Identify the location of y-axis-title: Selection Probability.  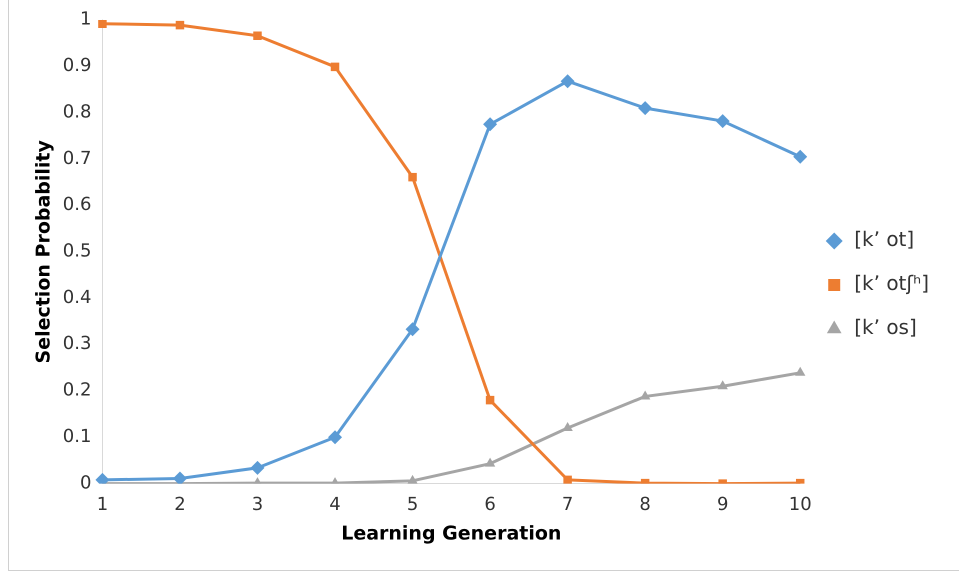
(43, 251).